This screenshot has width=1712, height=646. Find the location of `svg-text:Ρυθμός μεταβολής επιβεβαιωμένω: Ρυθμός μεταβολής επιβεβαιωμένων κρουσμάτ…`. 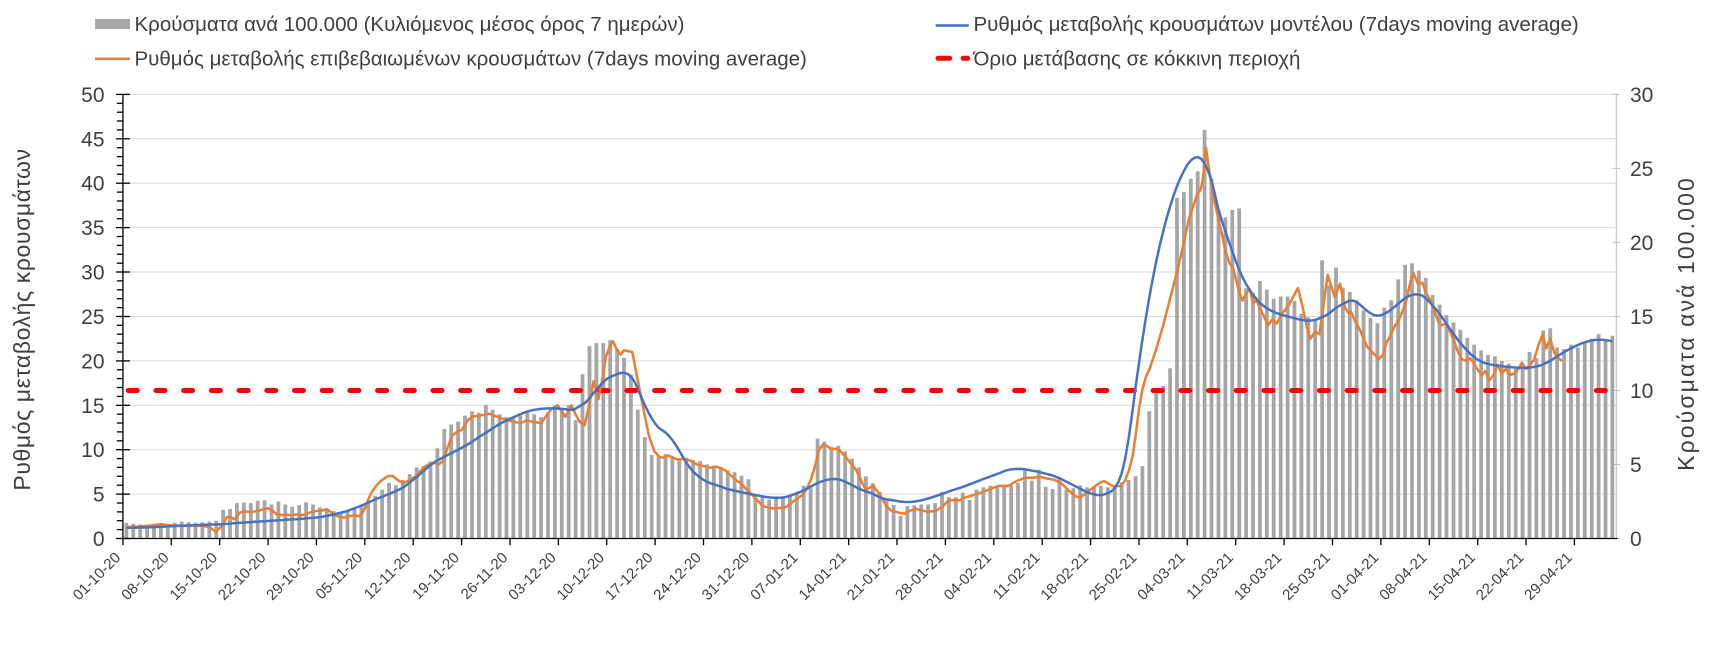

svg-text:Ρυθμός μεταβολής επιβεβαιωμένω: Ρυθμός μεταβολής επιβεβαιωμένων κρουσμάτ… is located at coordinates (471, 59).